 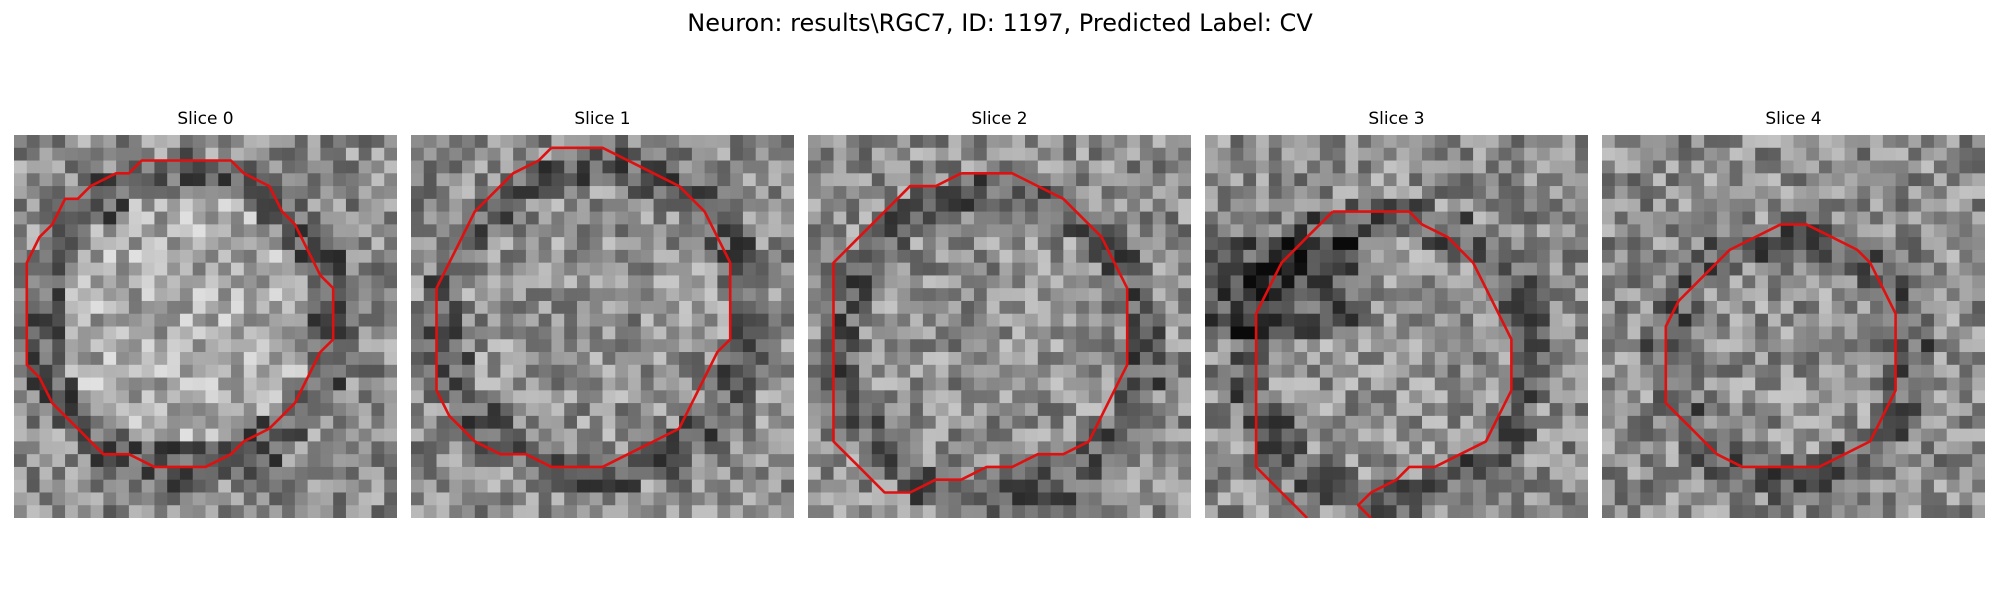 What do you see at coordinates (1396, 119) in the screenshot?
I see `slice-title: Slice 3` at bounding box center [1396, 119].